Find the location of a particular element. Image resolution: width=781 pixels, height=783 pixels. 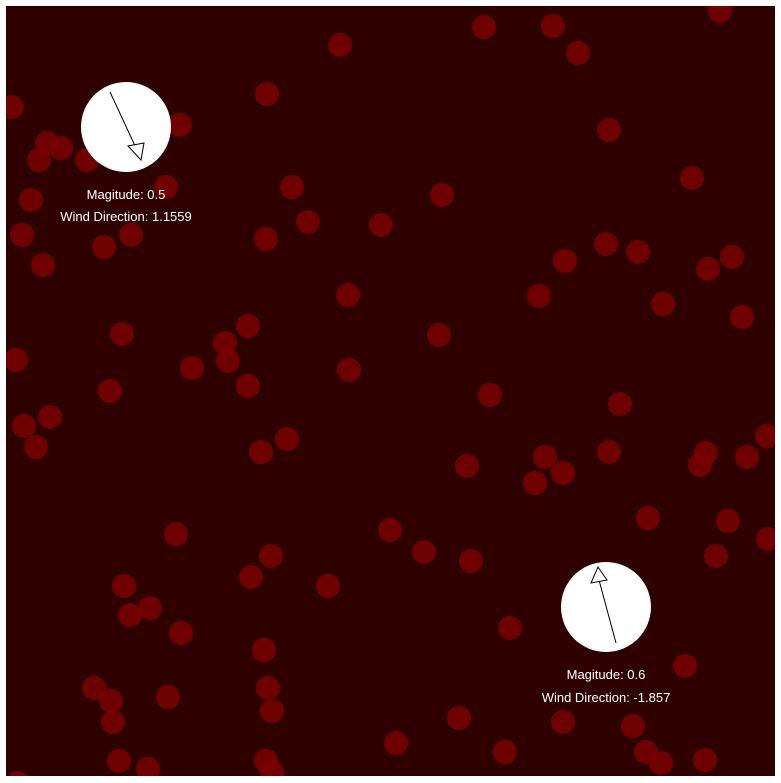

wind-direction-label-2: Wind Direction: -1.857 is located at coordinates (606, 697).